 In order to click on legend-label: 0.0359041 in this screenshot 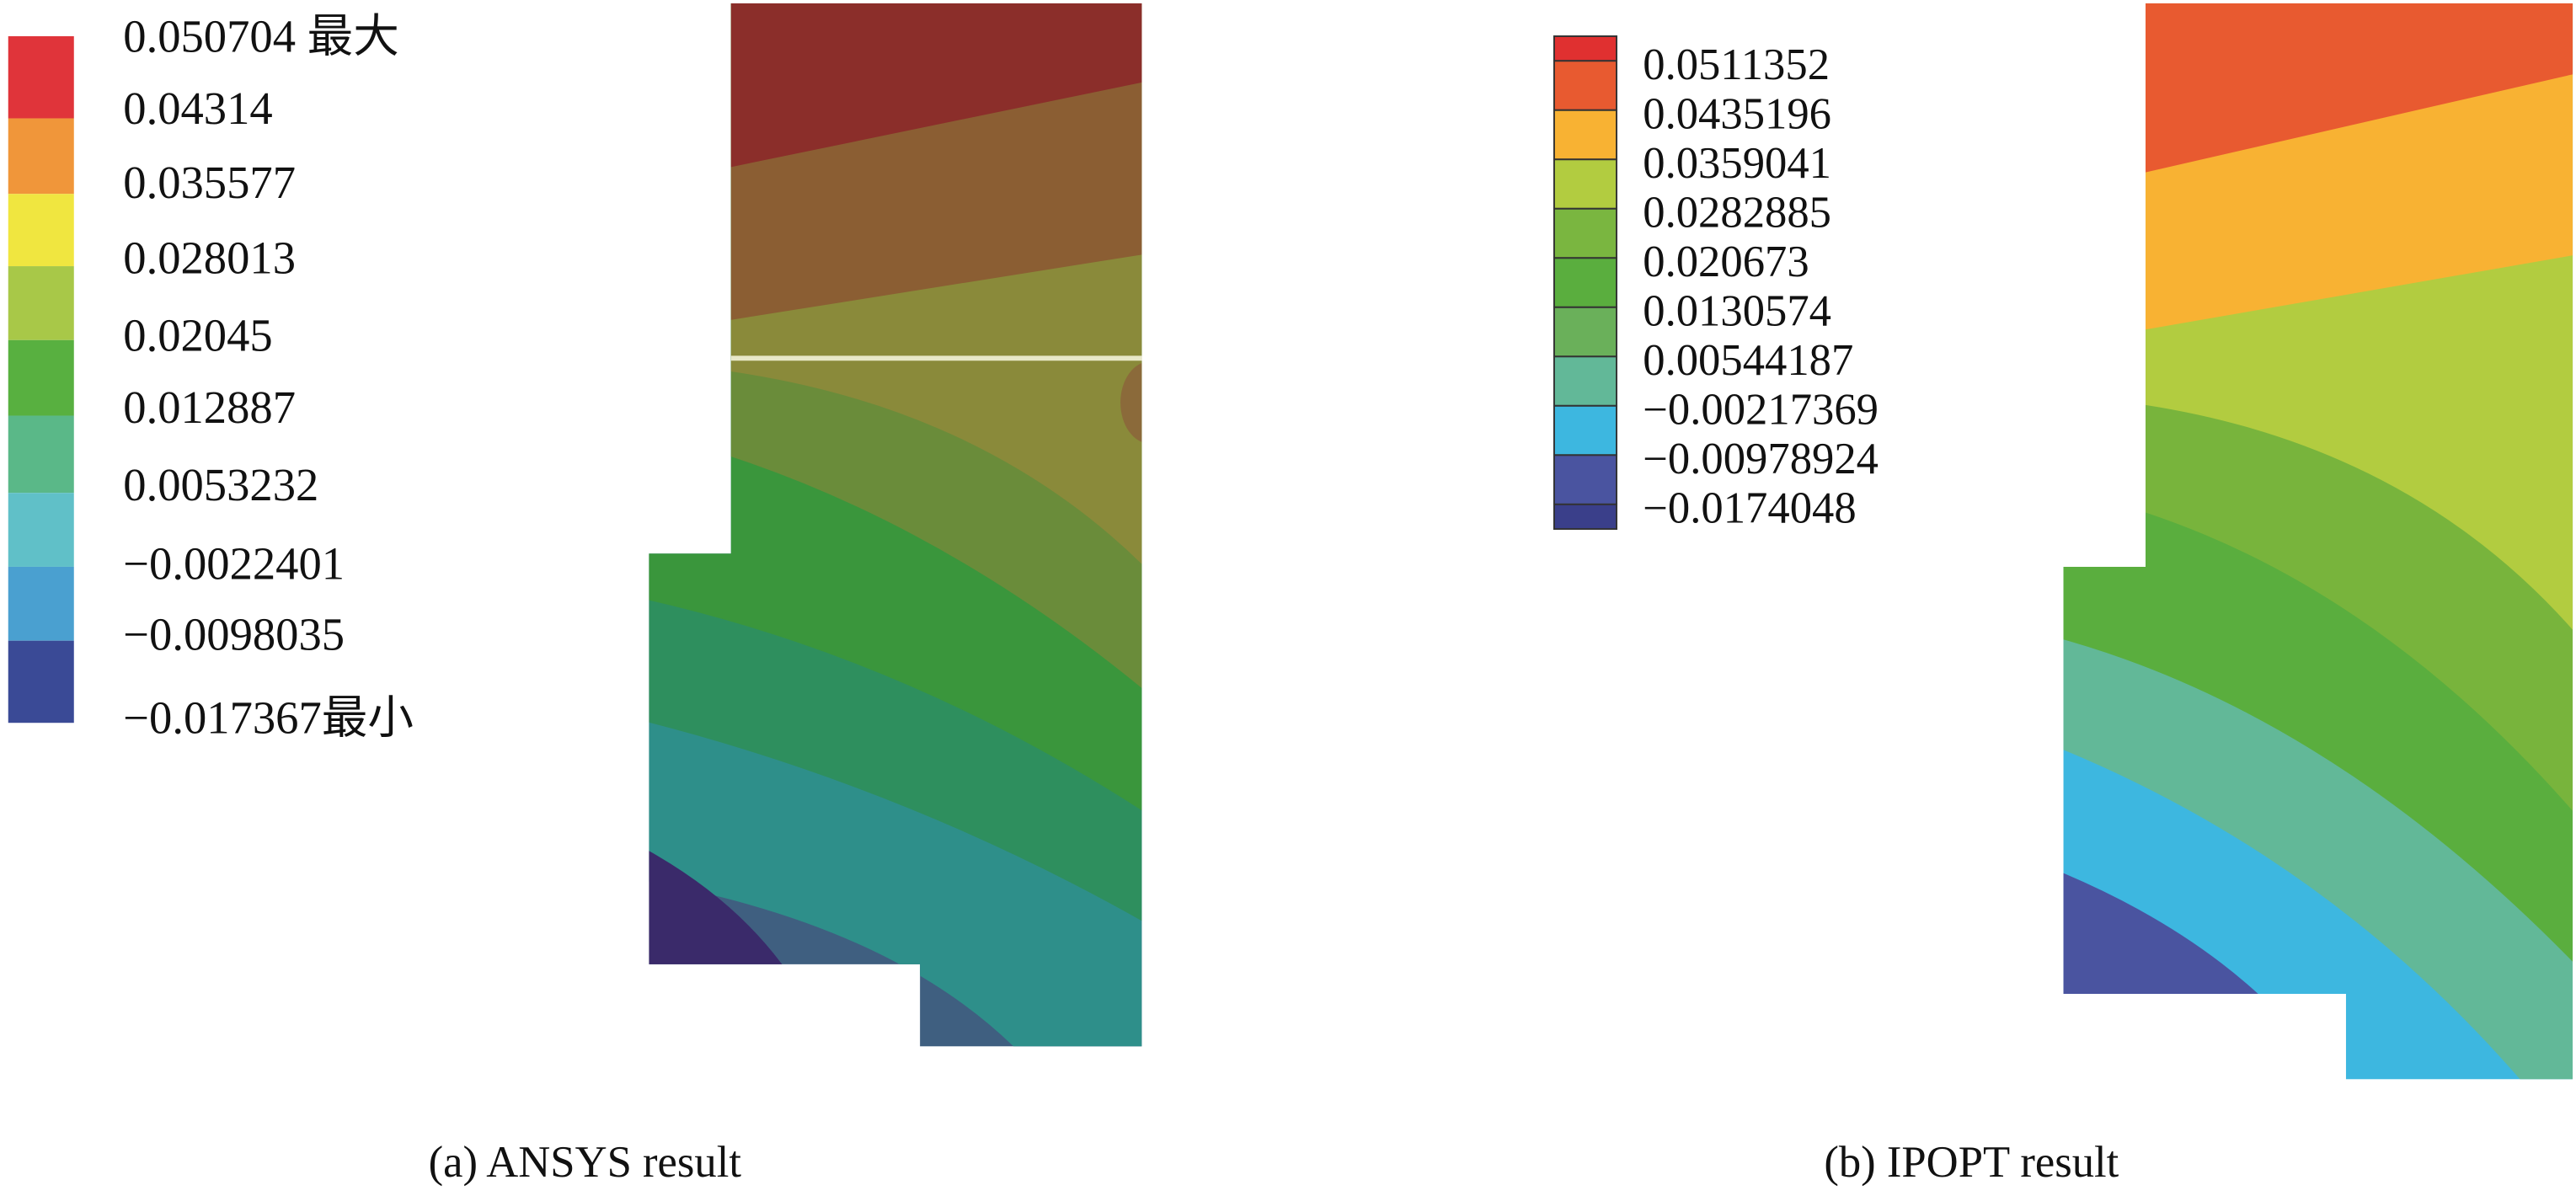, I will do `click(1737, 163)`.